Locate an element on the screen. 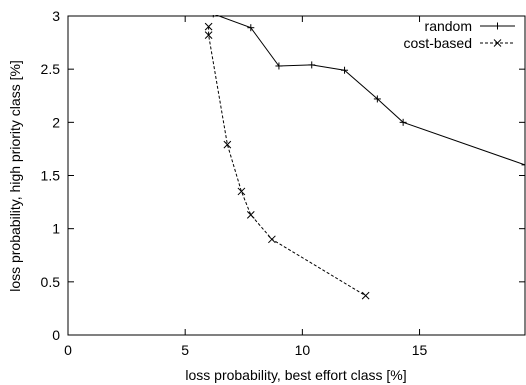 The width and height of the screenshot is (526, 385). y-tick-label: 1 is located at coordinates (56, 229).